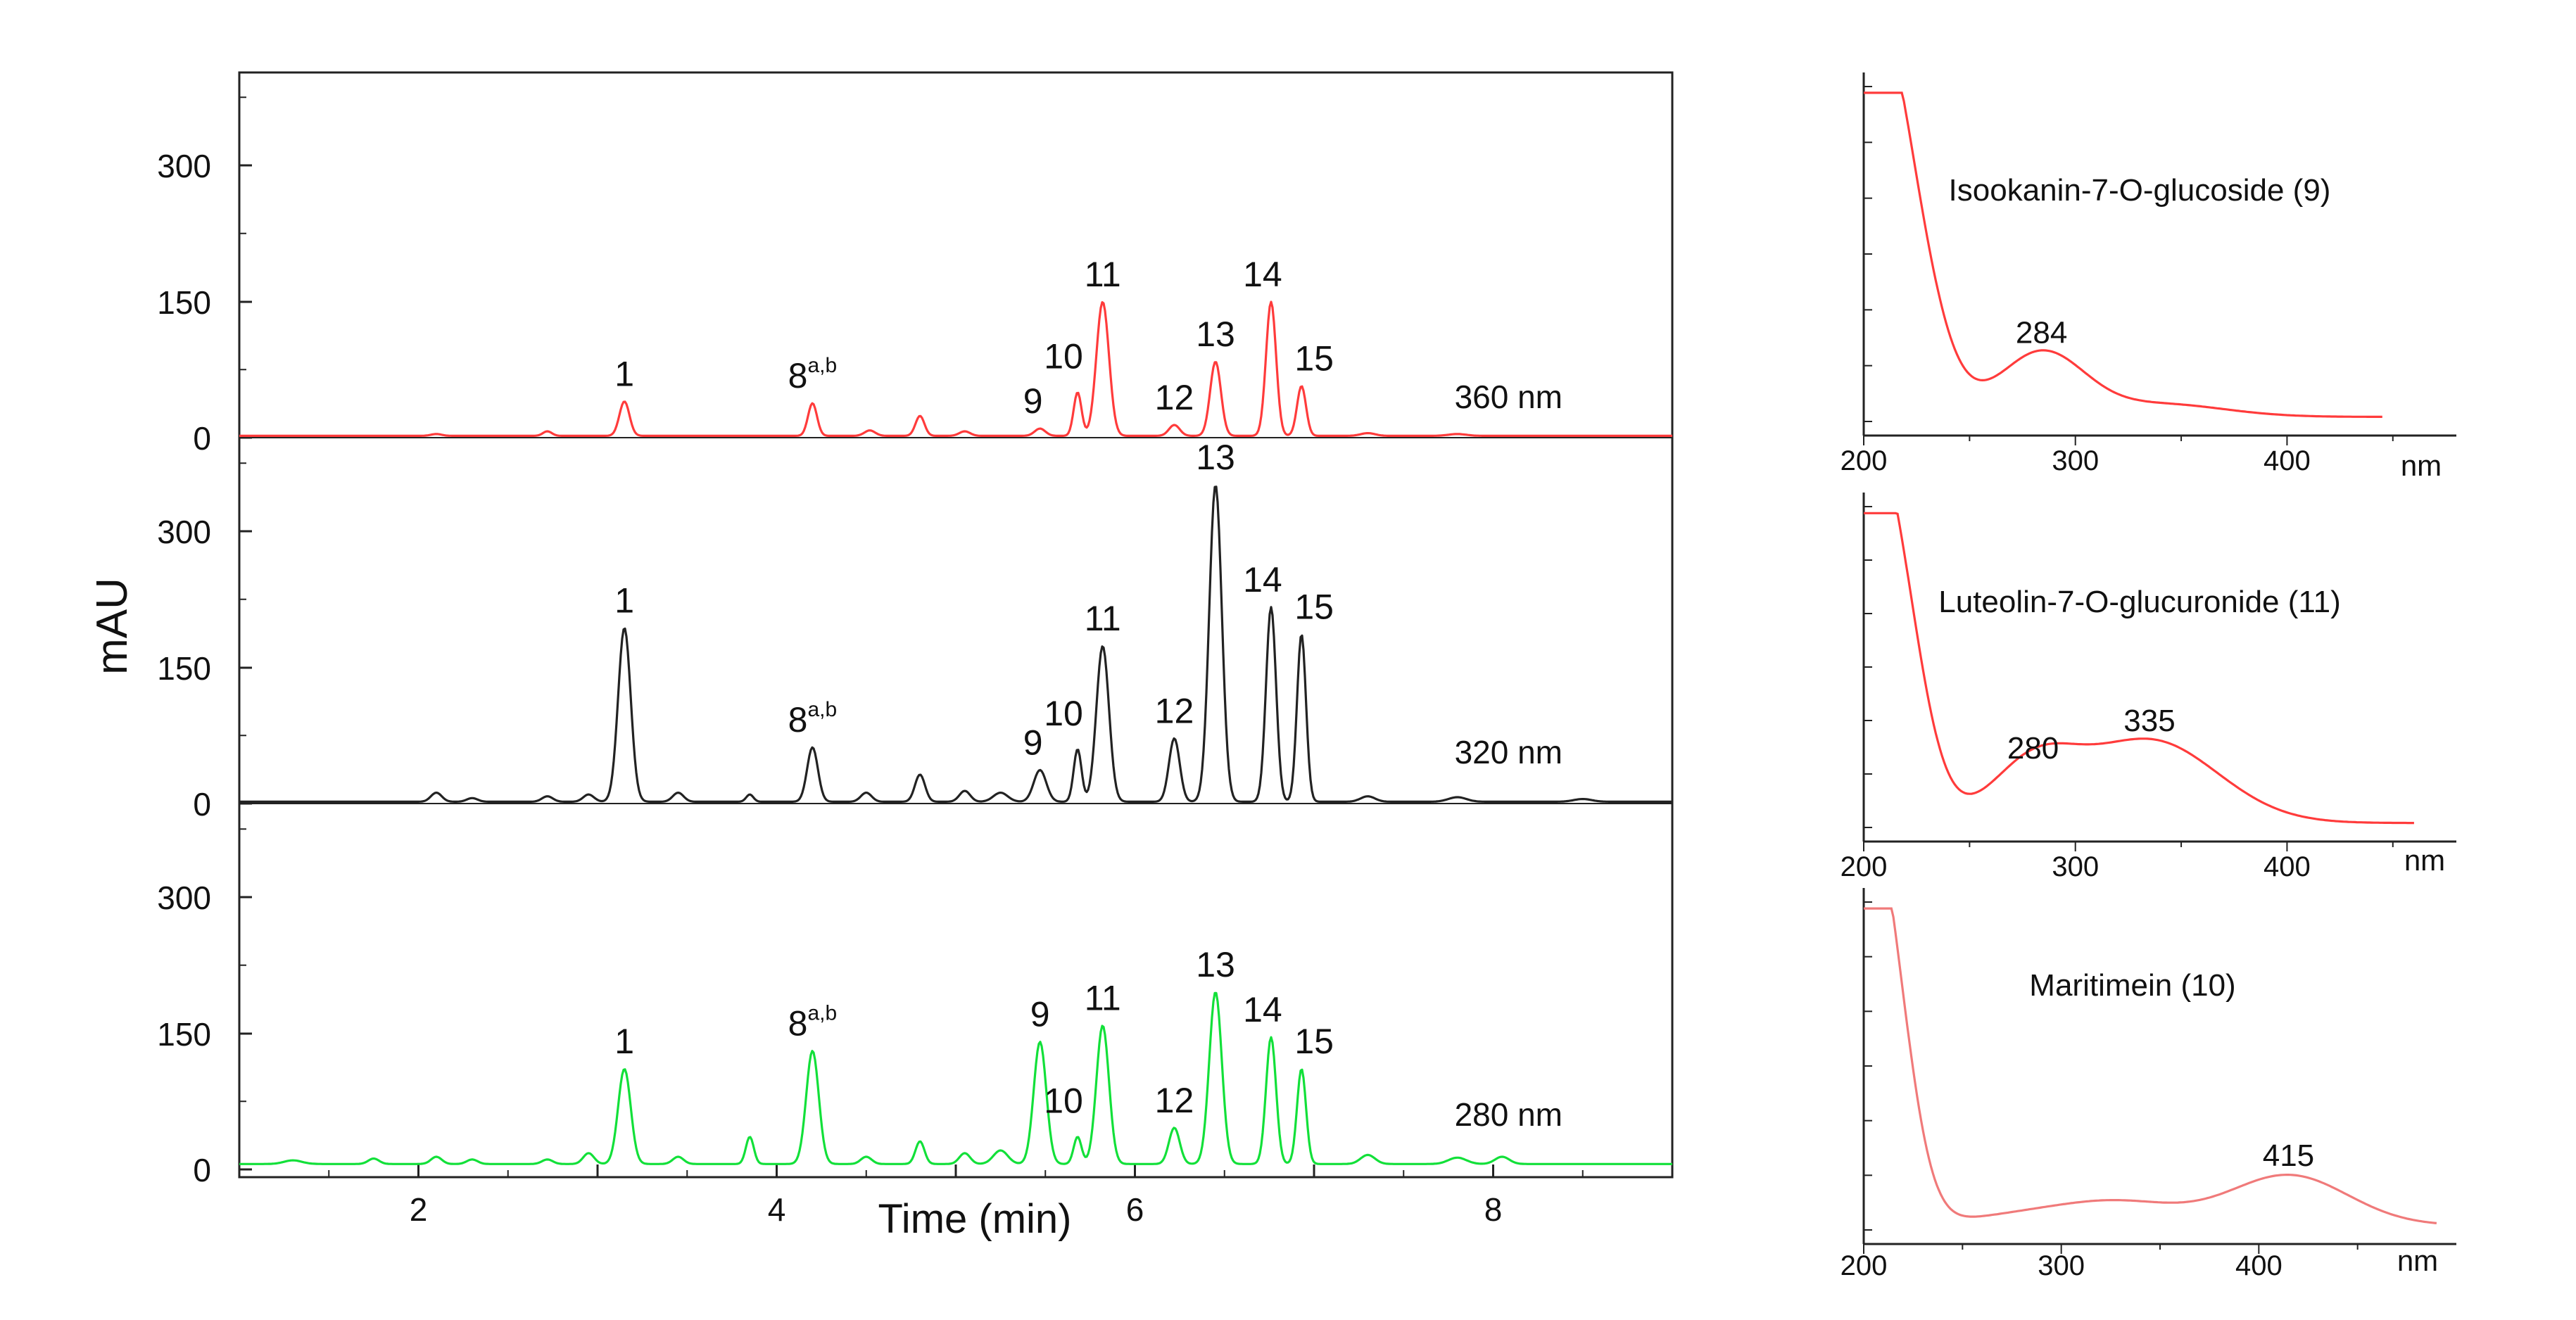 The width and height of the screenshot is (2576, 1320). Describe the element at coordinates (2139, 602) in the screenshot. I see `spectrum-title: Luteolin-7-O-glucuronide (11)` at that location.